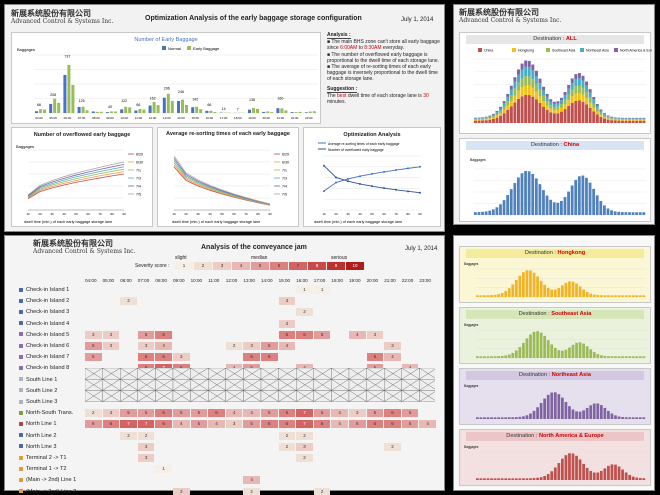 This screenshot has width=660, height=495. What do you see at coordinates (37, 436) in the screenshot?
I see `jam-row-label: North Line 2` at bounding box center [37, 436].